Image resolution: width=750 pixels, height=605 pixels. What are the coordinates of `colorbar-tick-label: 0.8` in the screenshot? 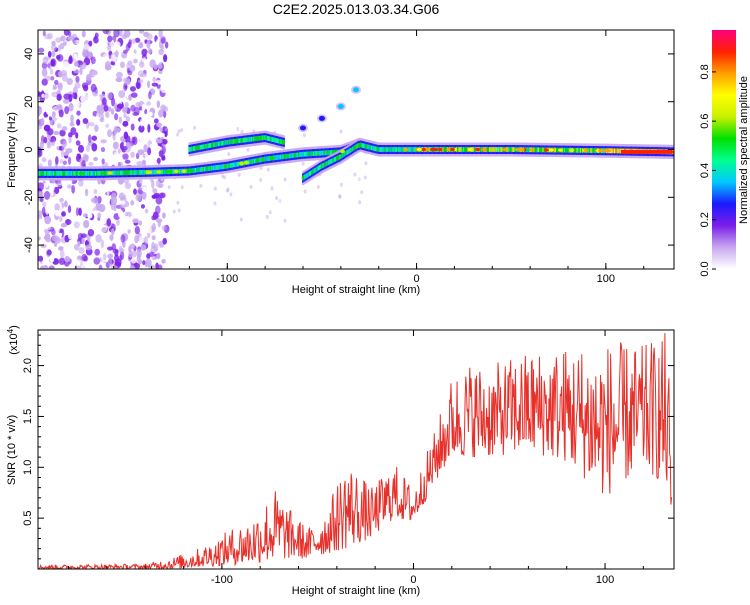 It's located at (705, 71).